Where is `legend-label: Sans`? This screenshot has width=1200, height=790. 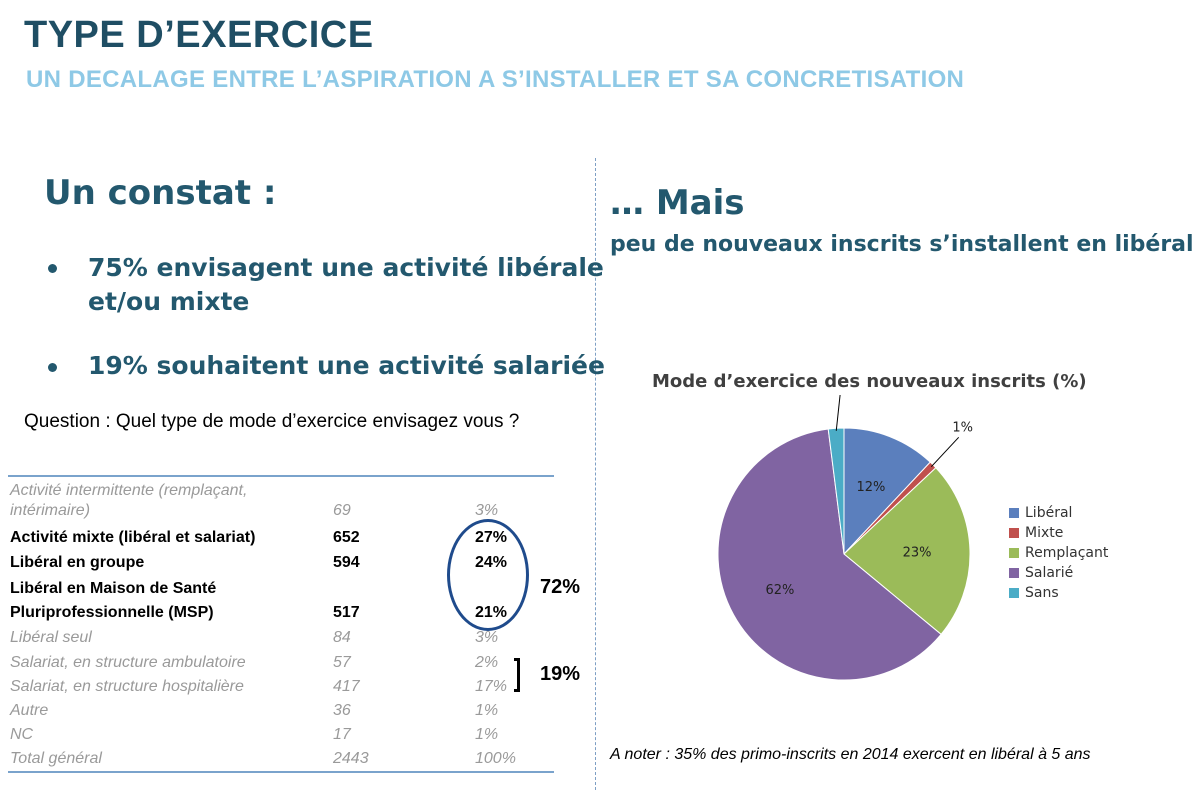
legend-label: Sans is located at coordinates (1042, 593).